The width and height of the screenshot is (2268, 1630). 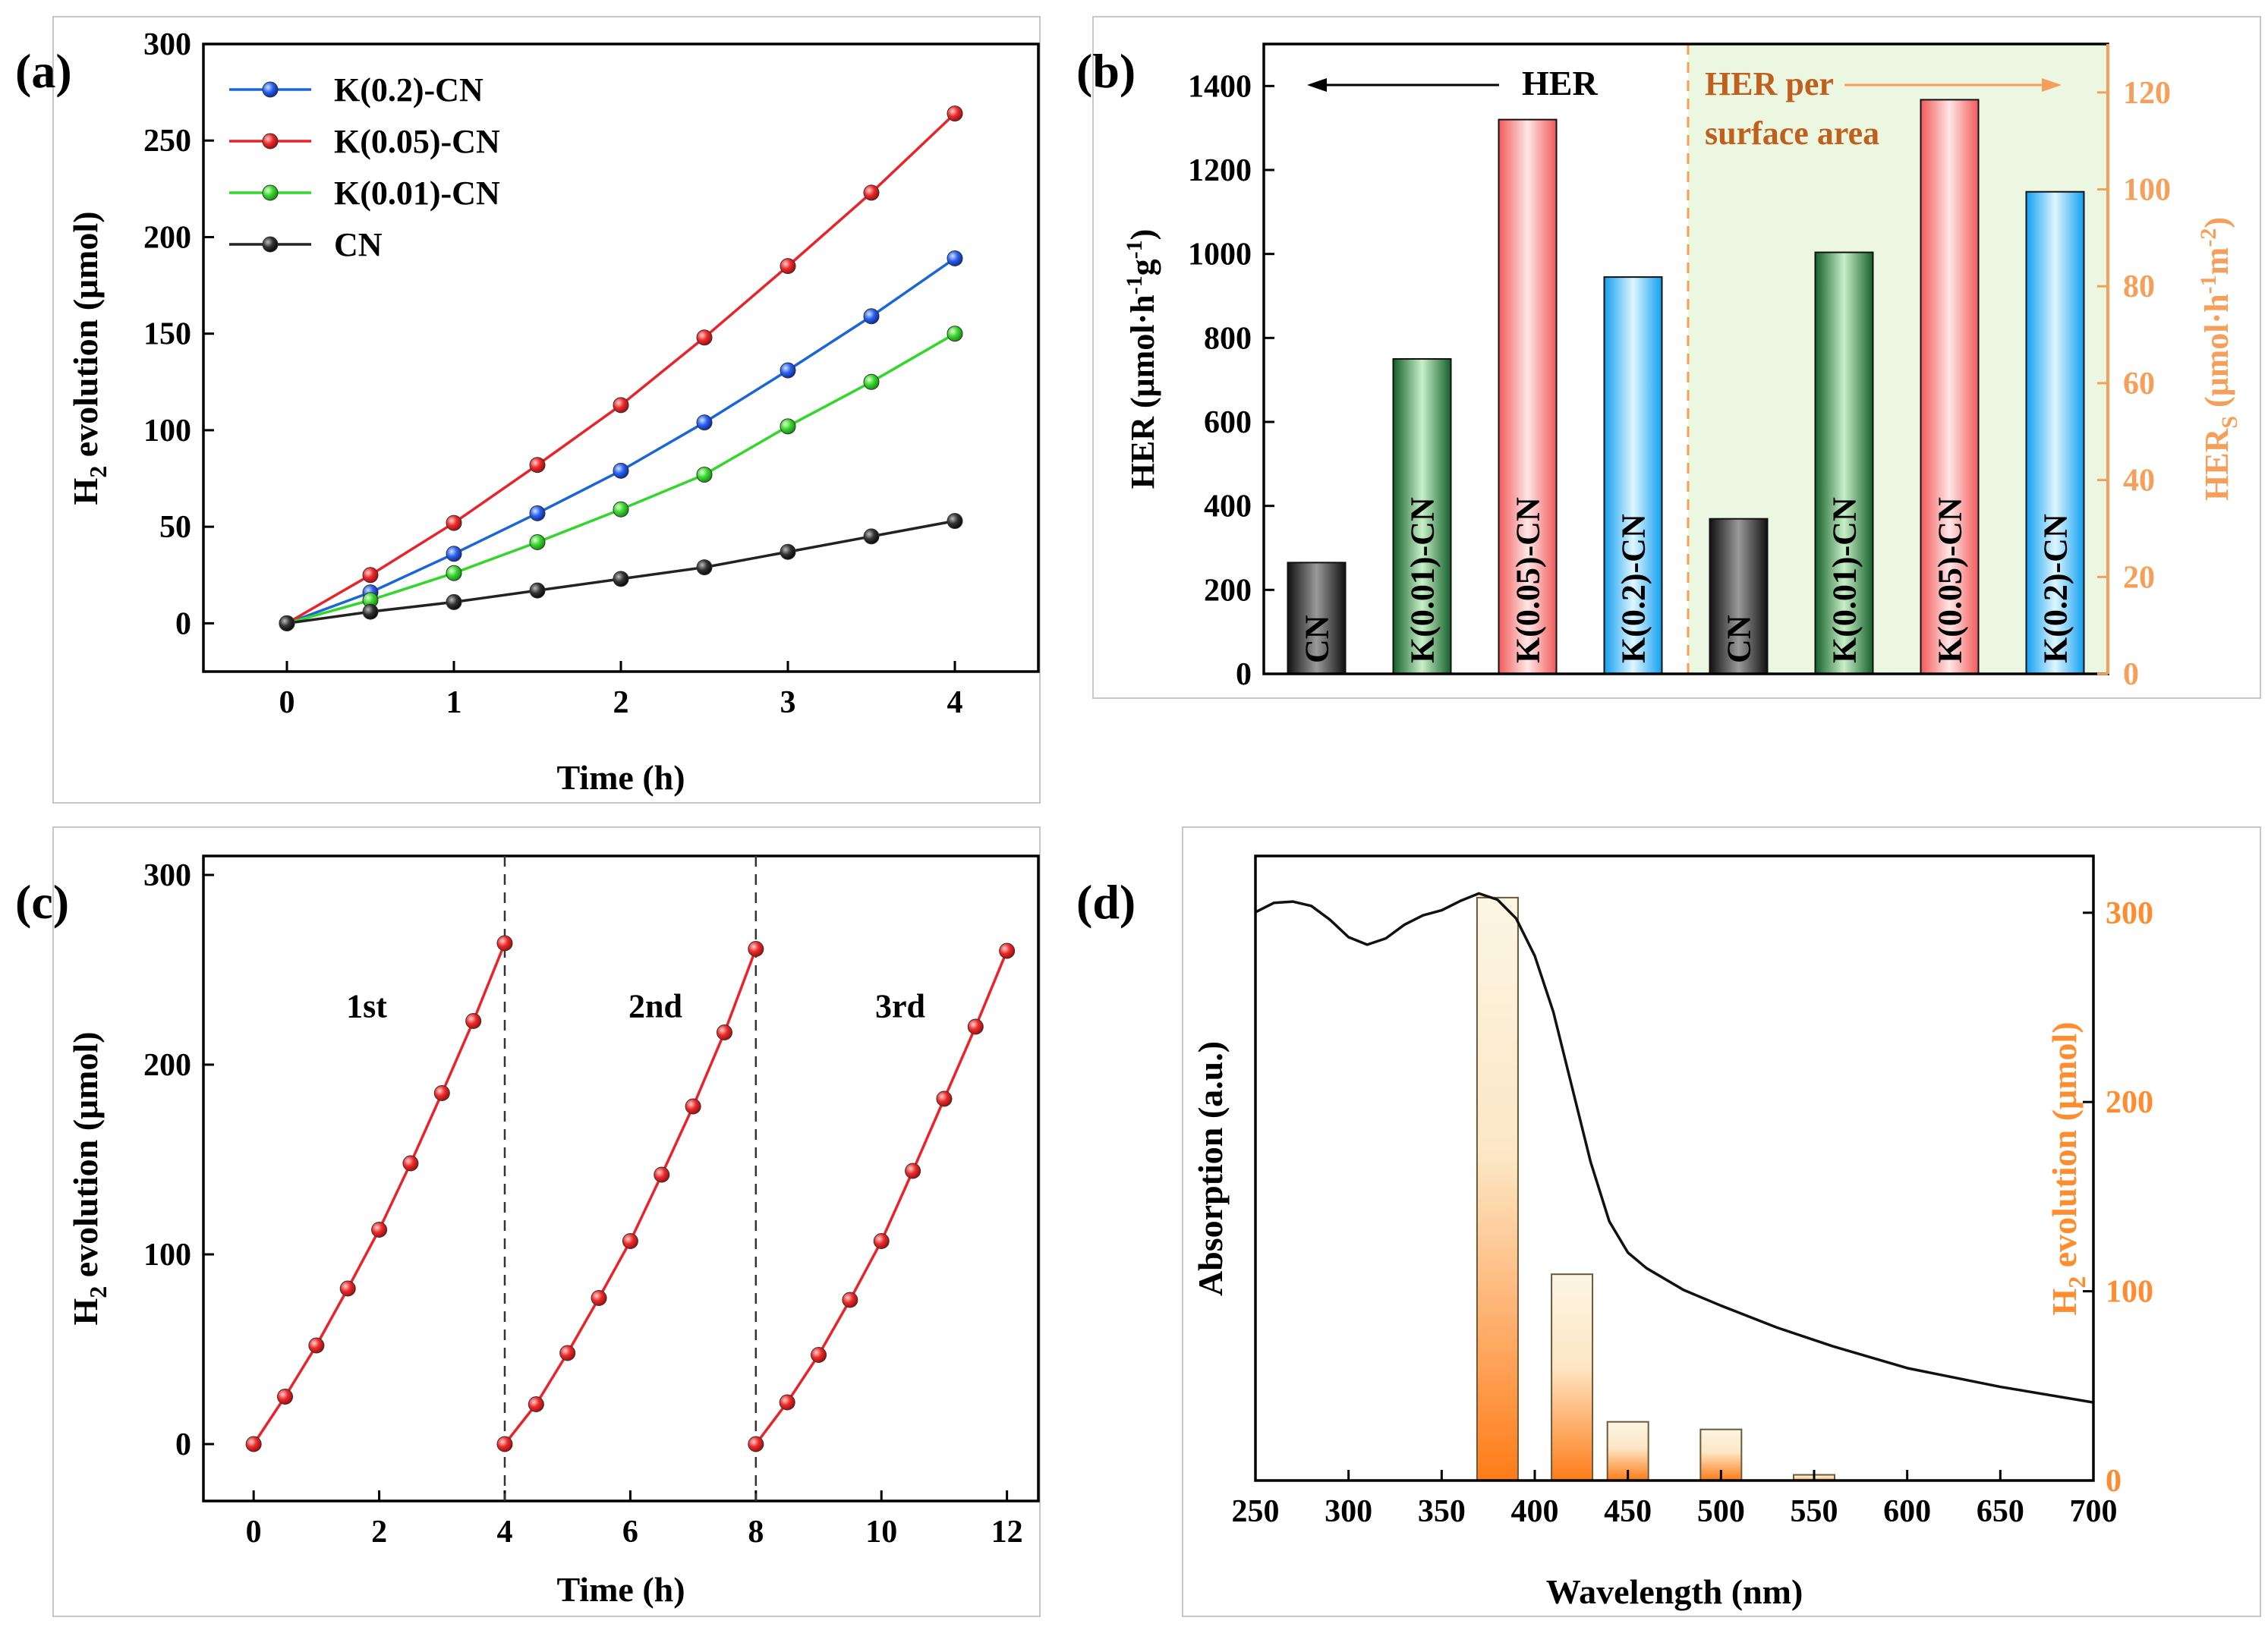 What do you see at coordinates (788, 702) in the screenshot?
I see `x-tick-label: 3` at bounding box center [788, 702].